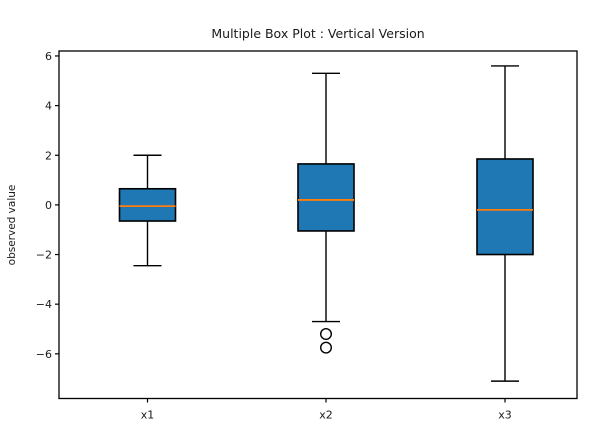 This screenshot has width=600, height=428. What do you see at coordinates (317, 33) in the screenshot?
I see `chart-title: Multiple Box Plot : Vertical Version` at bounding box center [317, 33].